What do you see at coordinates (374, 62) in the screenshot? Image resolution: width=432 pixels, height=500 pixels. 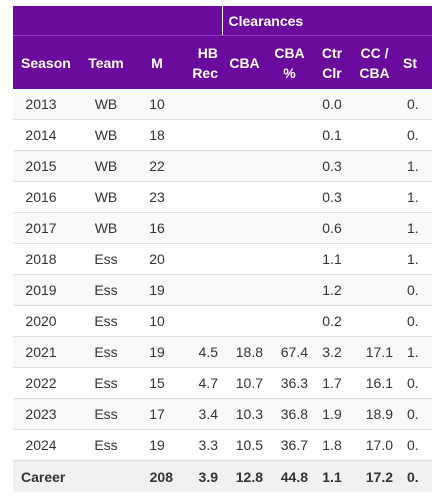 I see `column-header-cc-cba: CC / CBA` at bounding box center [374, 62].